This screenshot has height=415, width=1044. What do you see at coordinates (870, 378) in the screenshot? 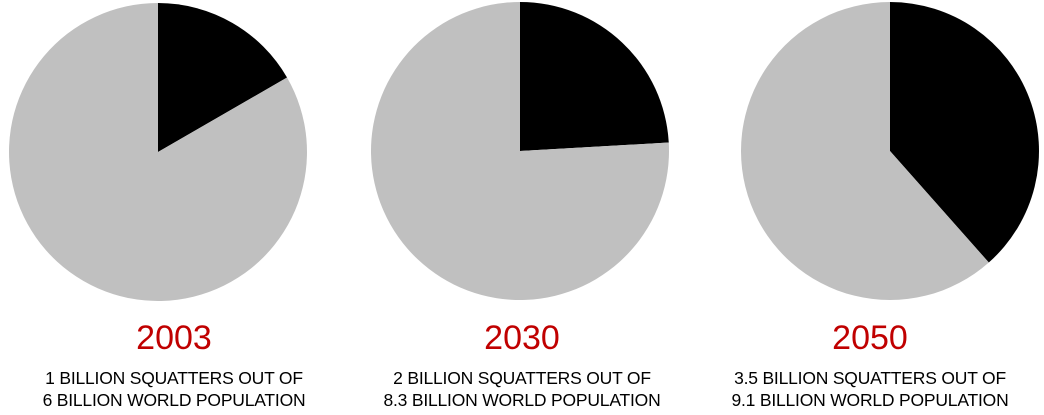
I see `caption-line-1: 3.5 BILLION SQUATTERS OUT OF` at bounding box center [870, 378].